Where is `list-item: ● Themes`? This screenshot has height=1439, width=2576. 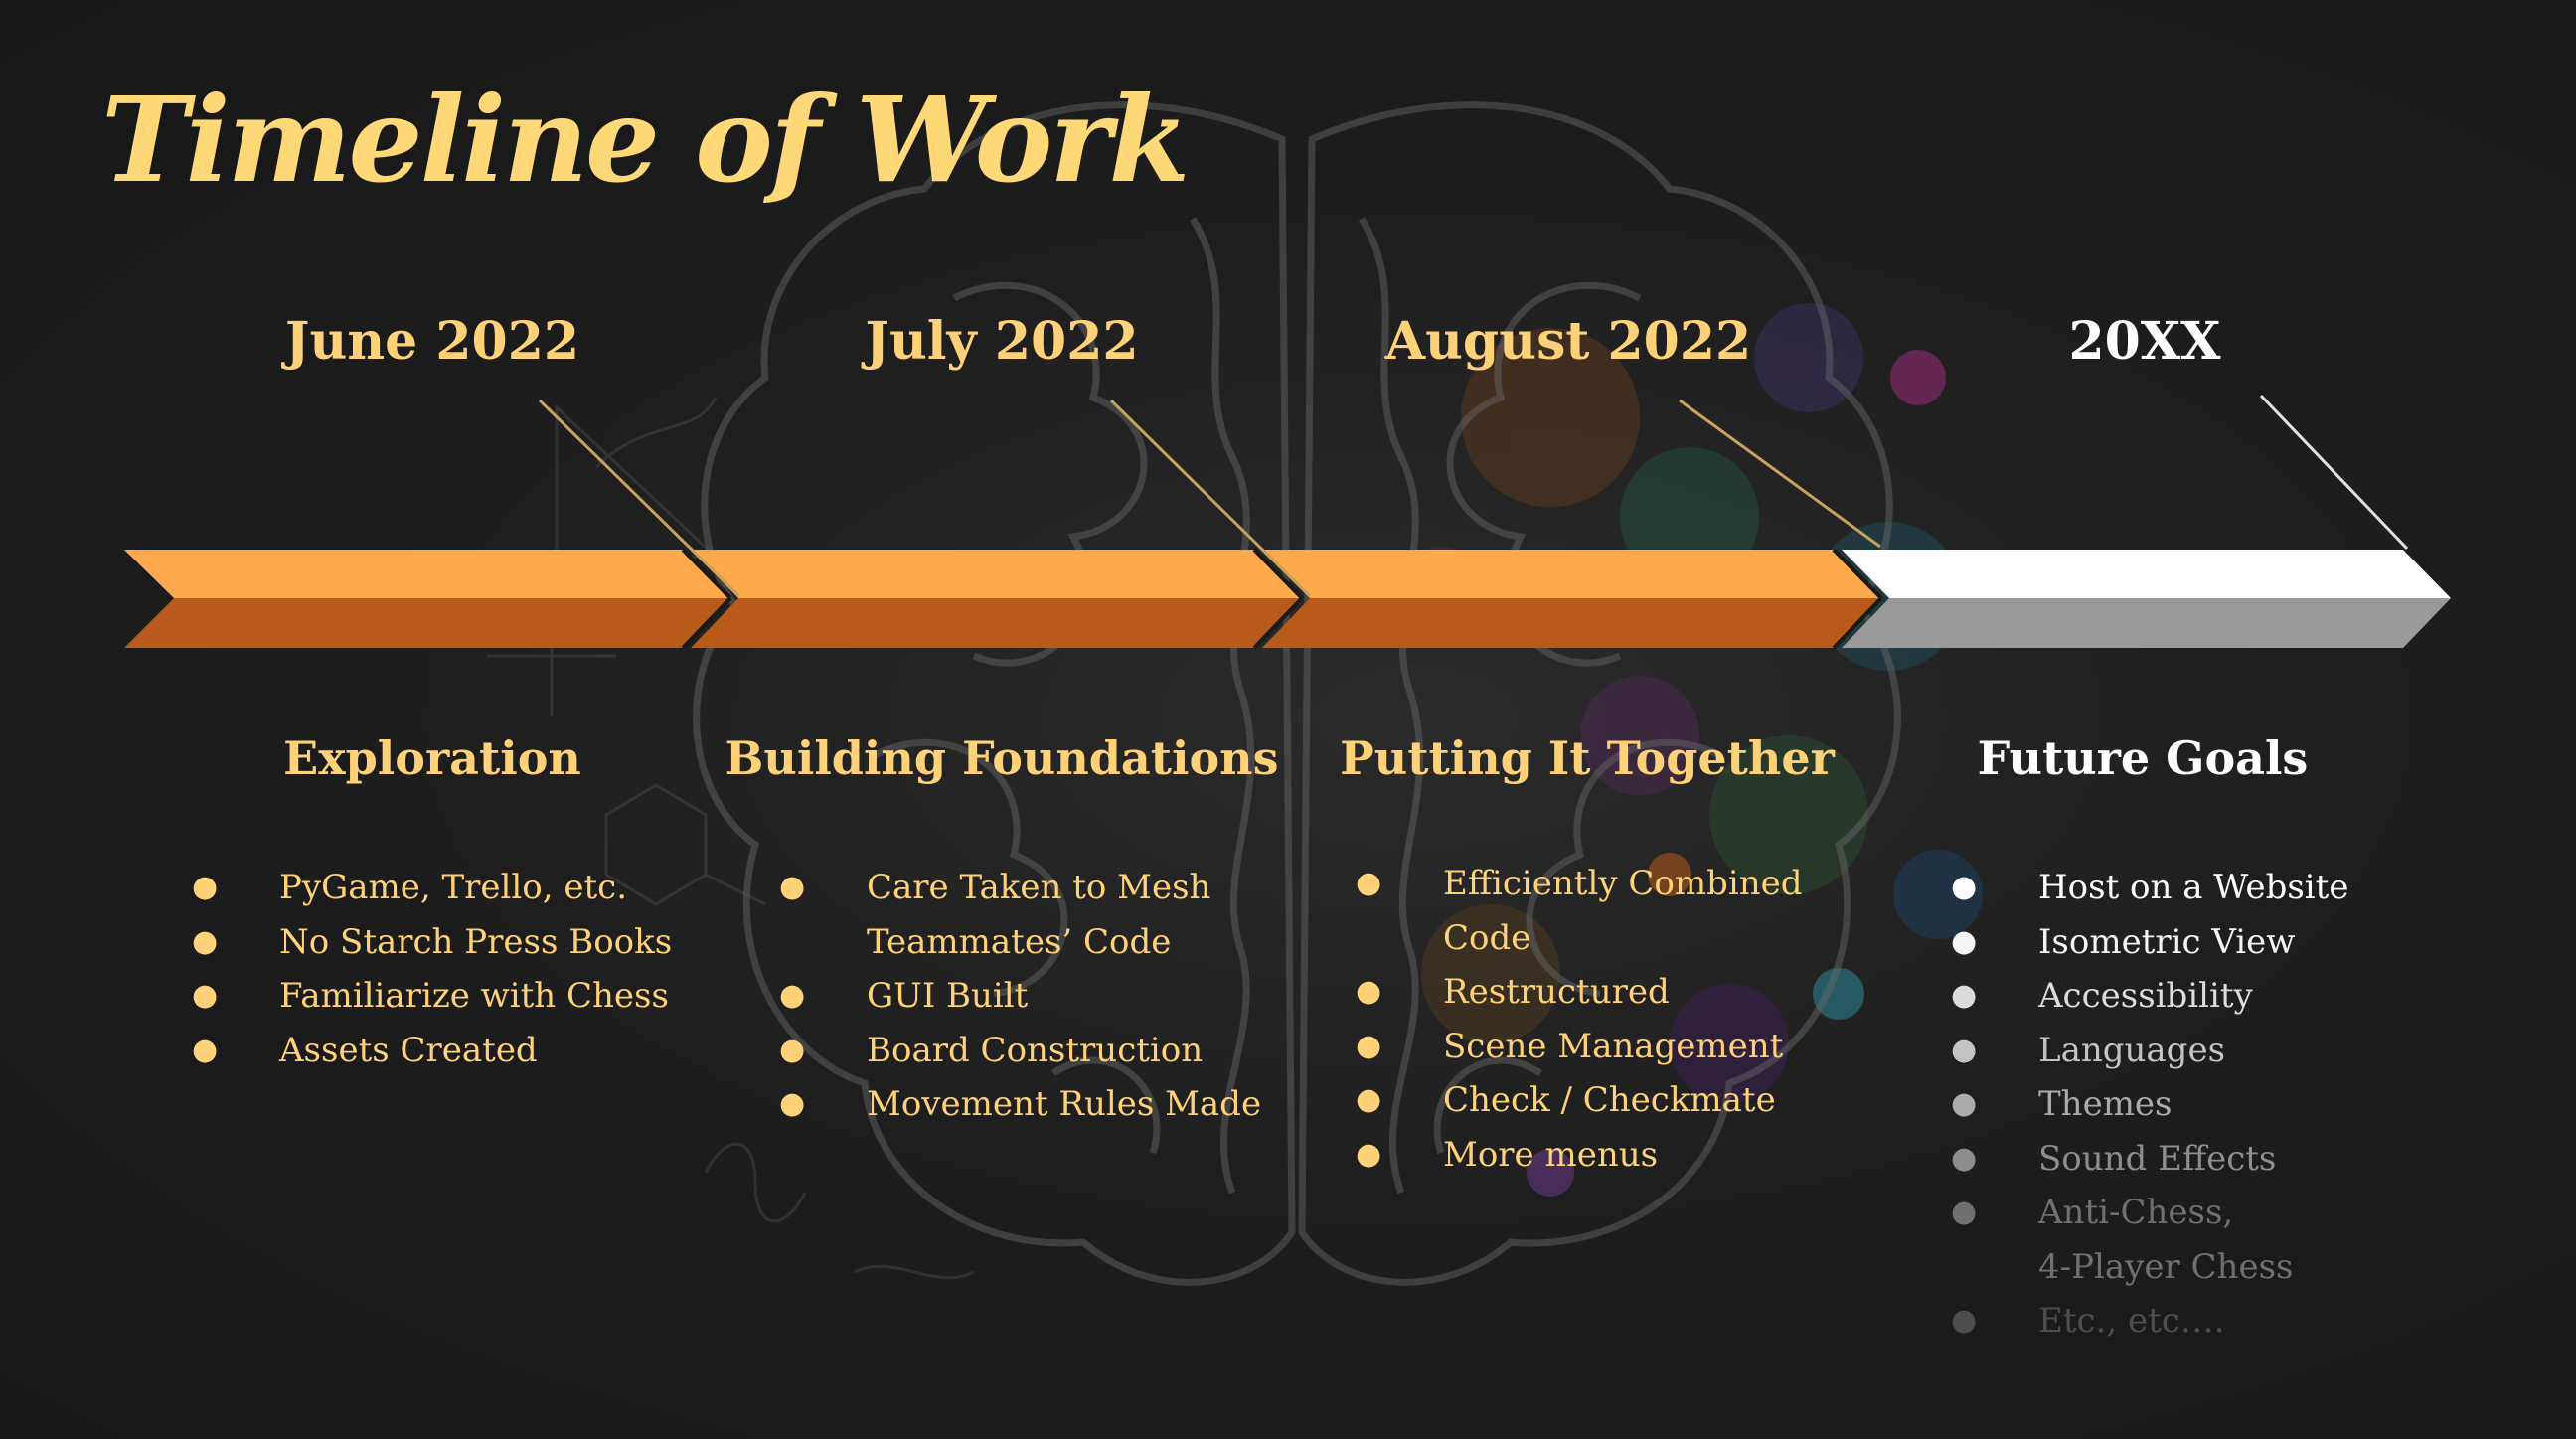 list-item: ● Themes is located at coordinates (2062, 1104).